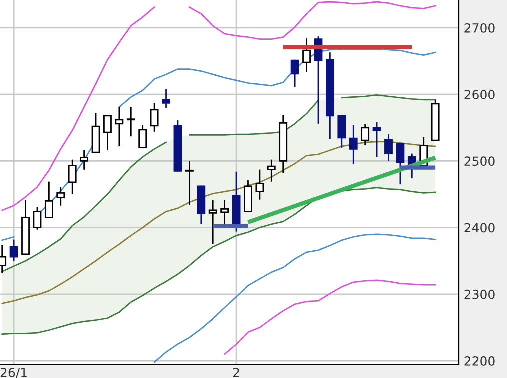 This screenshot has height=378, width=507. What do you see at coordinates (13, 373) in the screenshot?
I see `x-tick-label: 26/1` at bounding box center [13, 373].